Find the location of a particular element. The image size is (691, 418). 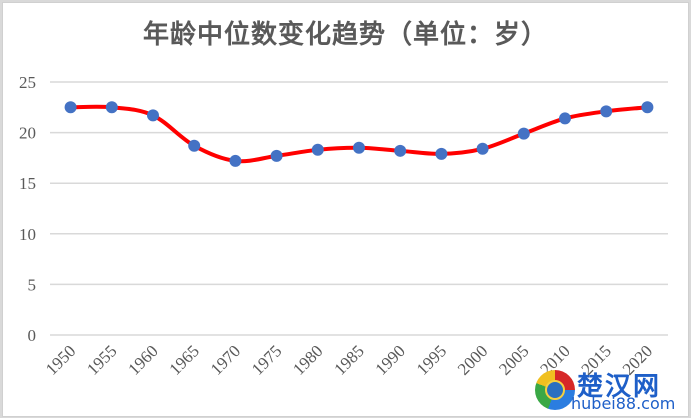

y-tick-label: 0 is located at coordinates (32, 335).